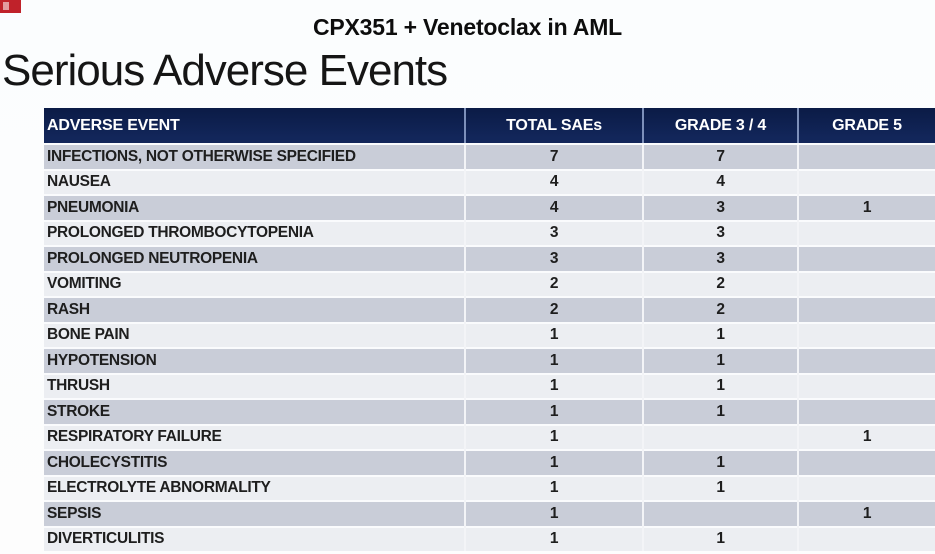 The height and width of the screenshot is (554, 935). I want to click on row-event-cell: INFECTIONS, NOT OTHERWISE SPECIFIED, so click(254, 156).